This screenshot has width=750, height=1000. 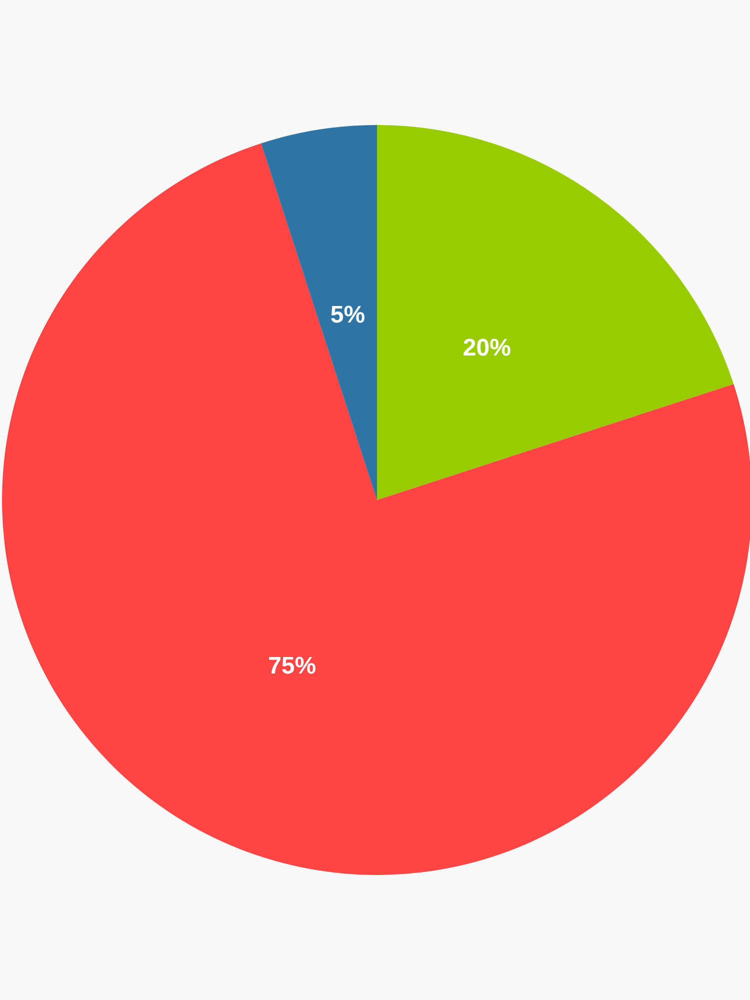 I want to click on pie-slice, so click(x=319, y=312).